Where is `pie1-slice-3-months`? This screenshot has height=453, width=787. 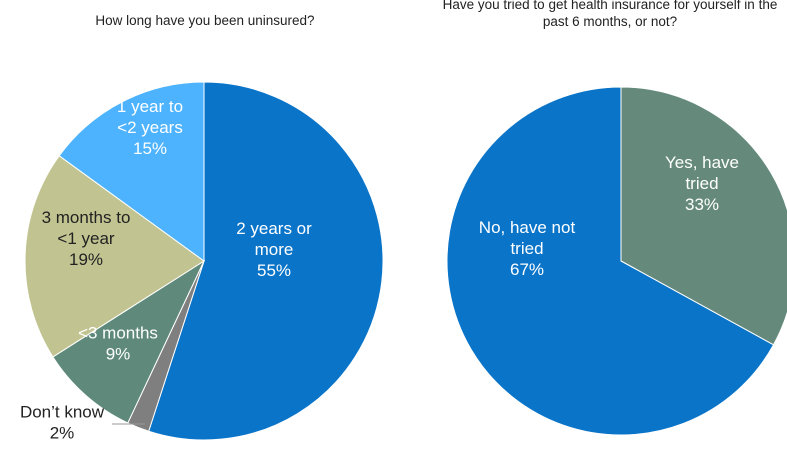 pie1-slice-3-months is located at coordinates (129, 341).